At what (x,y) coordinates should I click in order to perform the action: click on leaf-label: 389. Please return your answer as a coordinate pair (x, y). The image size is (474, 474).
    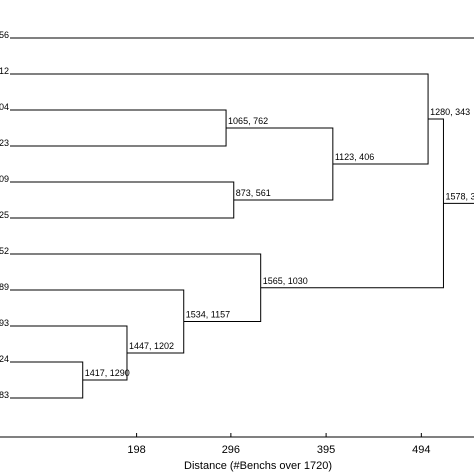
    Looking at the image, I should click on (4, 287).